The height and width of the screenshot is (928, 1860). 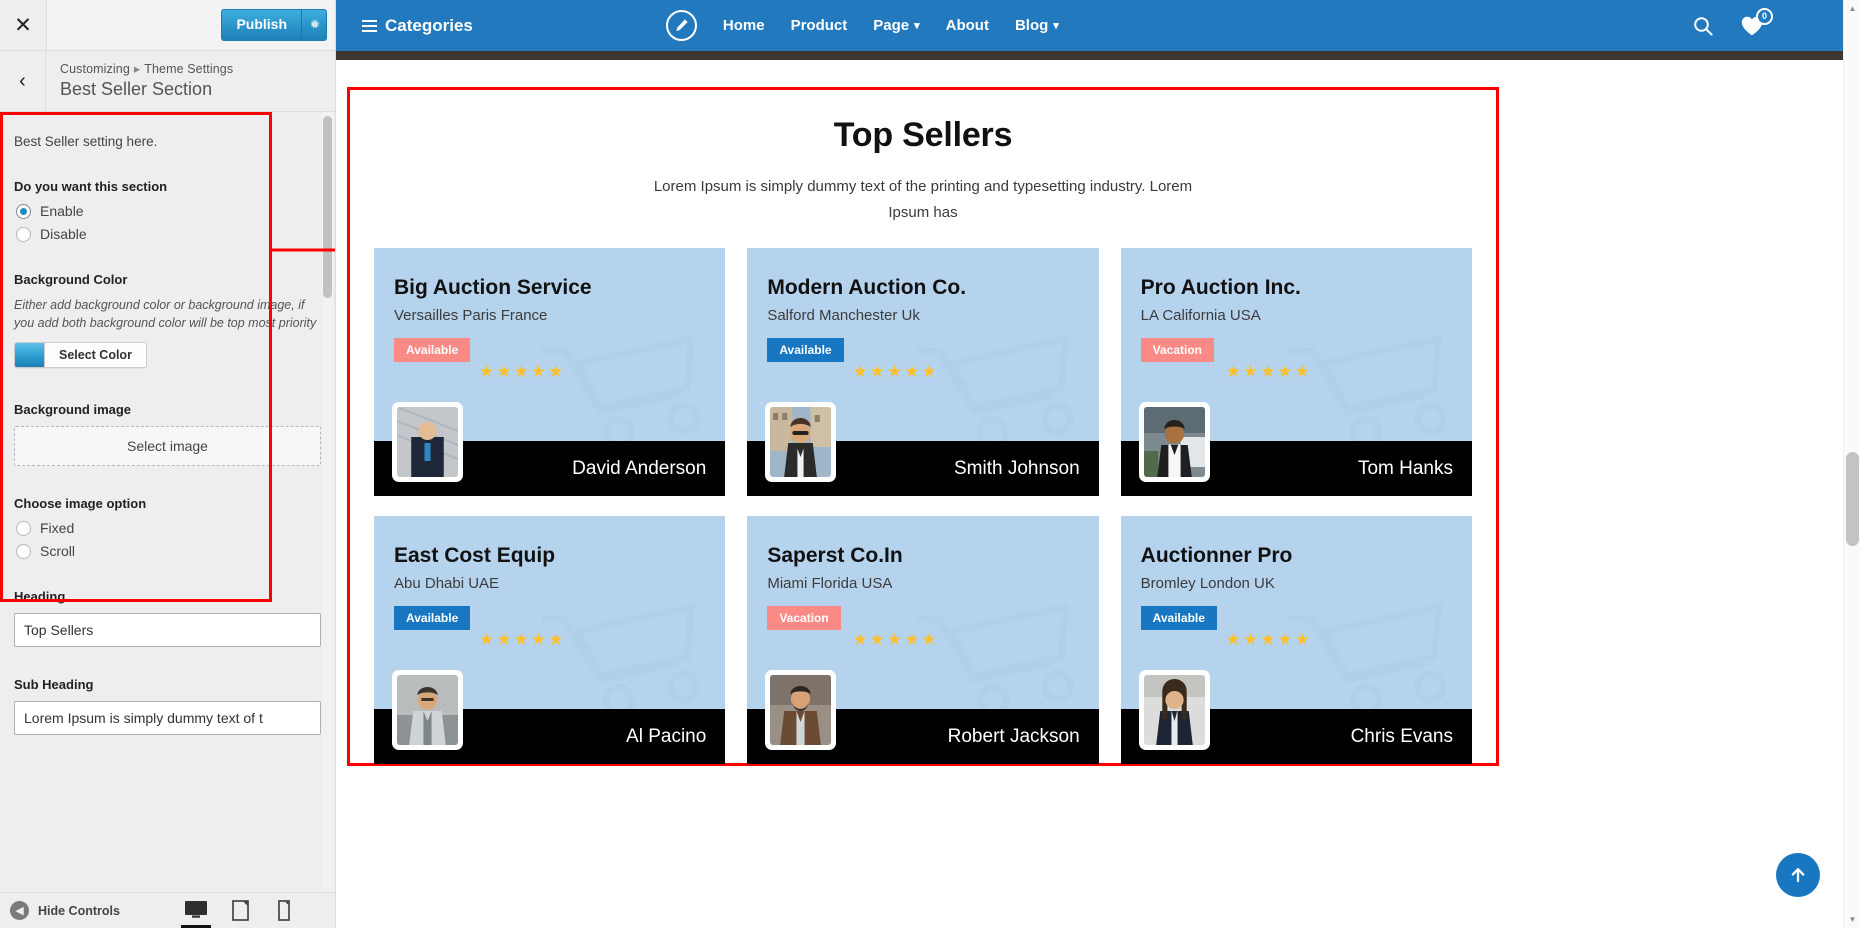 I want to click on radio-enable-label: Enable, so click(x=62, y=211).